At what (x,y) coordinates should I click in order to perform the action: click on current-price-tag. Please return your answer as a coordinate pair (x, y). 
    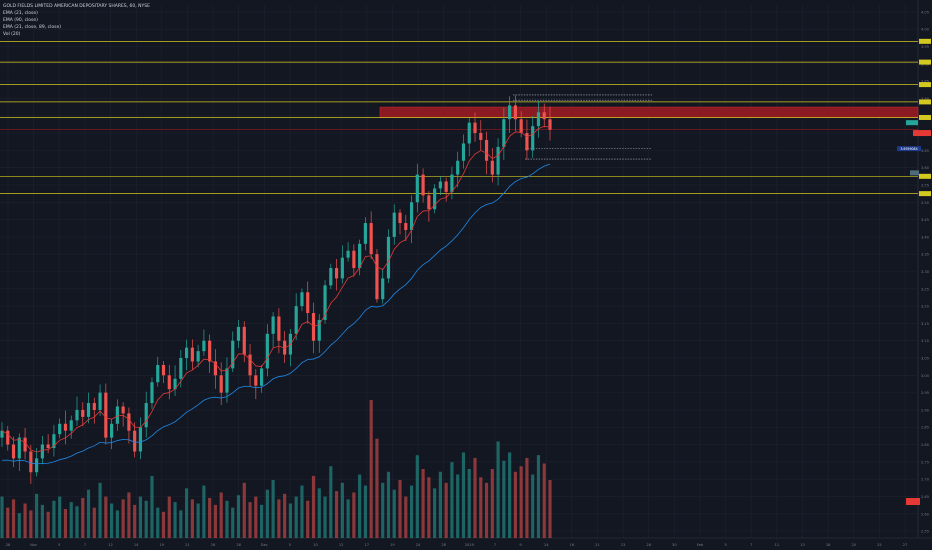
    Looking at the image, I should click on (909, 149).